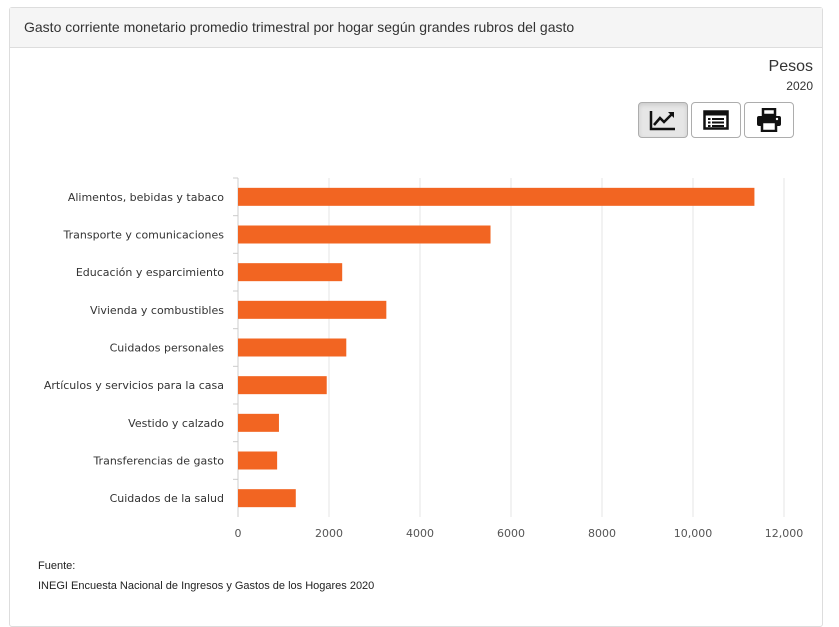 The width and height of the screenshot is (839, 627). I want to click on x-tick-label: 0, so click(238, 533).